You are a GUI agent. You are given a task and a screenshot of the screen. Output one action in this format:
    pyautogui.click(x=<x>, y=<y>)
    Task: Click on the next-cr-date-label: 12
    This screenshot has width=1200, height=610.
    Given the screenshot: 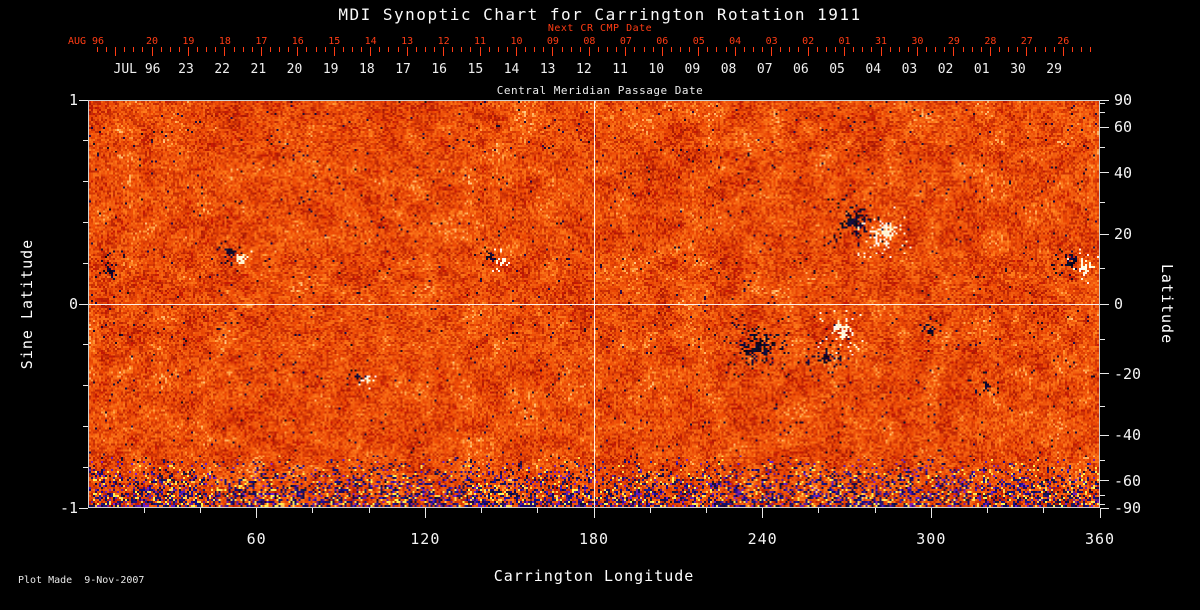 What is the action you would take?
    pyautogui.click(x=443, y=41)
    